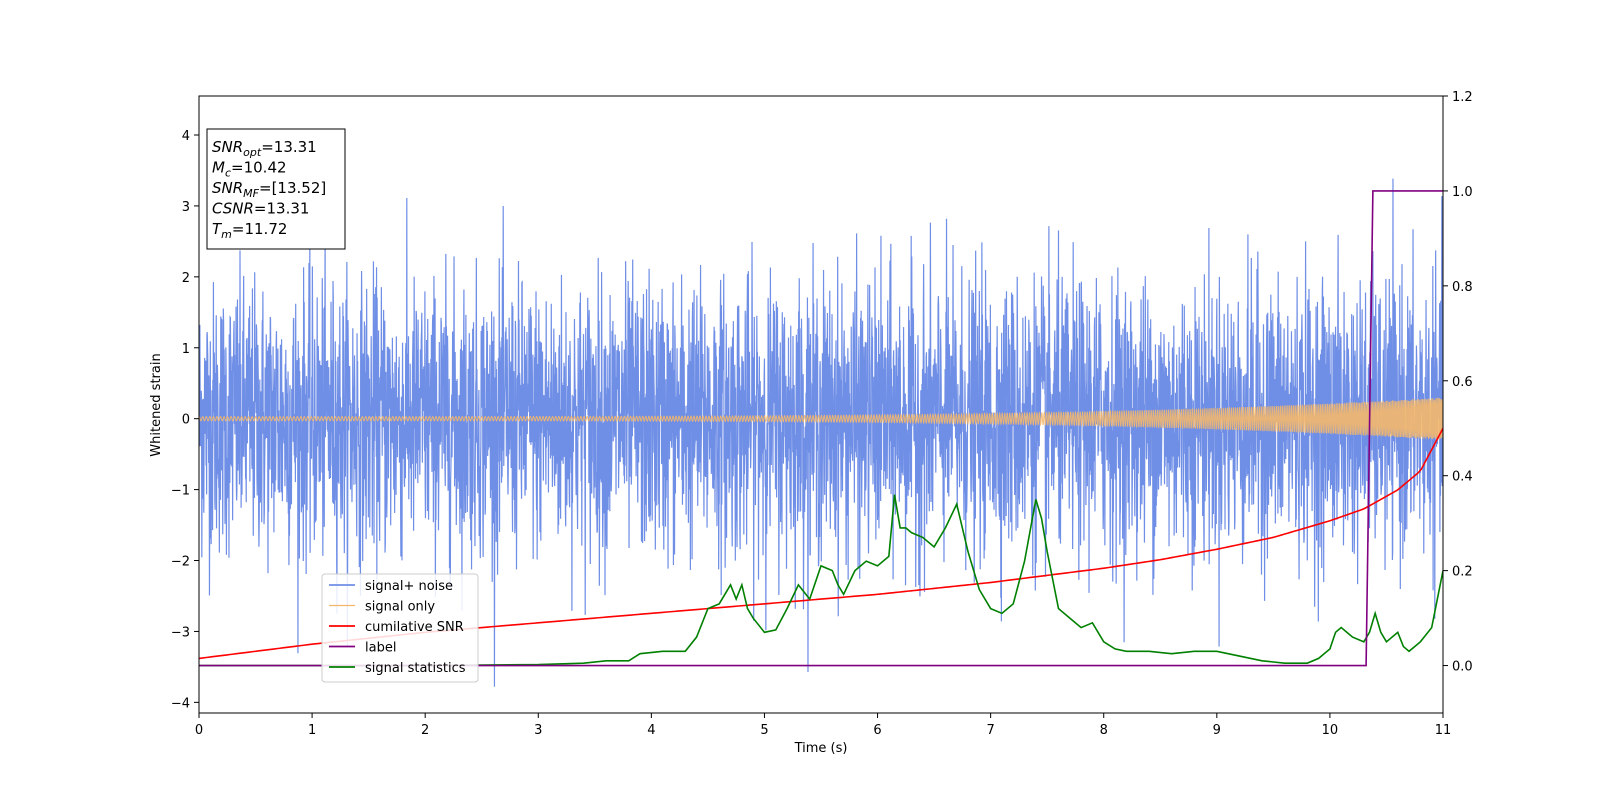 The width and height of the screenshot is (1600, 800). Describe the element at coordinates (1462, 287) in the screenshot. I see `y2-tick-label: 0.8` at that location.